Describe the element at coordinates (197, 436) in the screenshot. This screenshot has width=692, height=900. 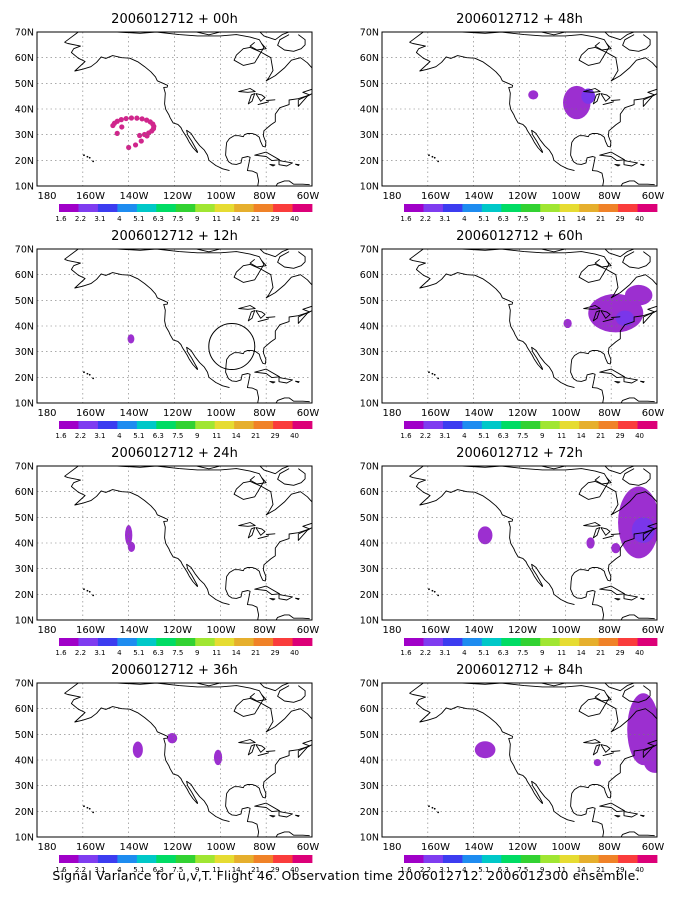
I see `colorbar-label: 9` at that location.